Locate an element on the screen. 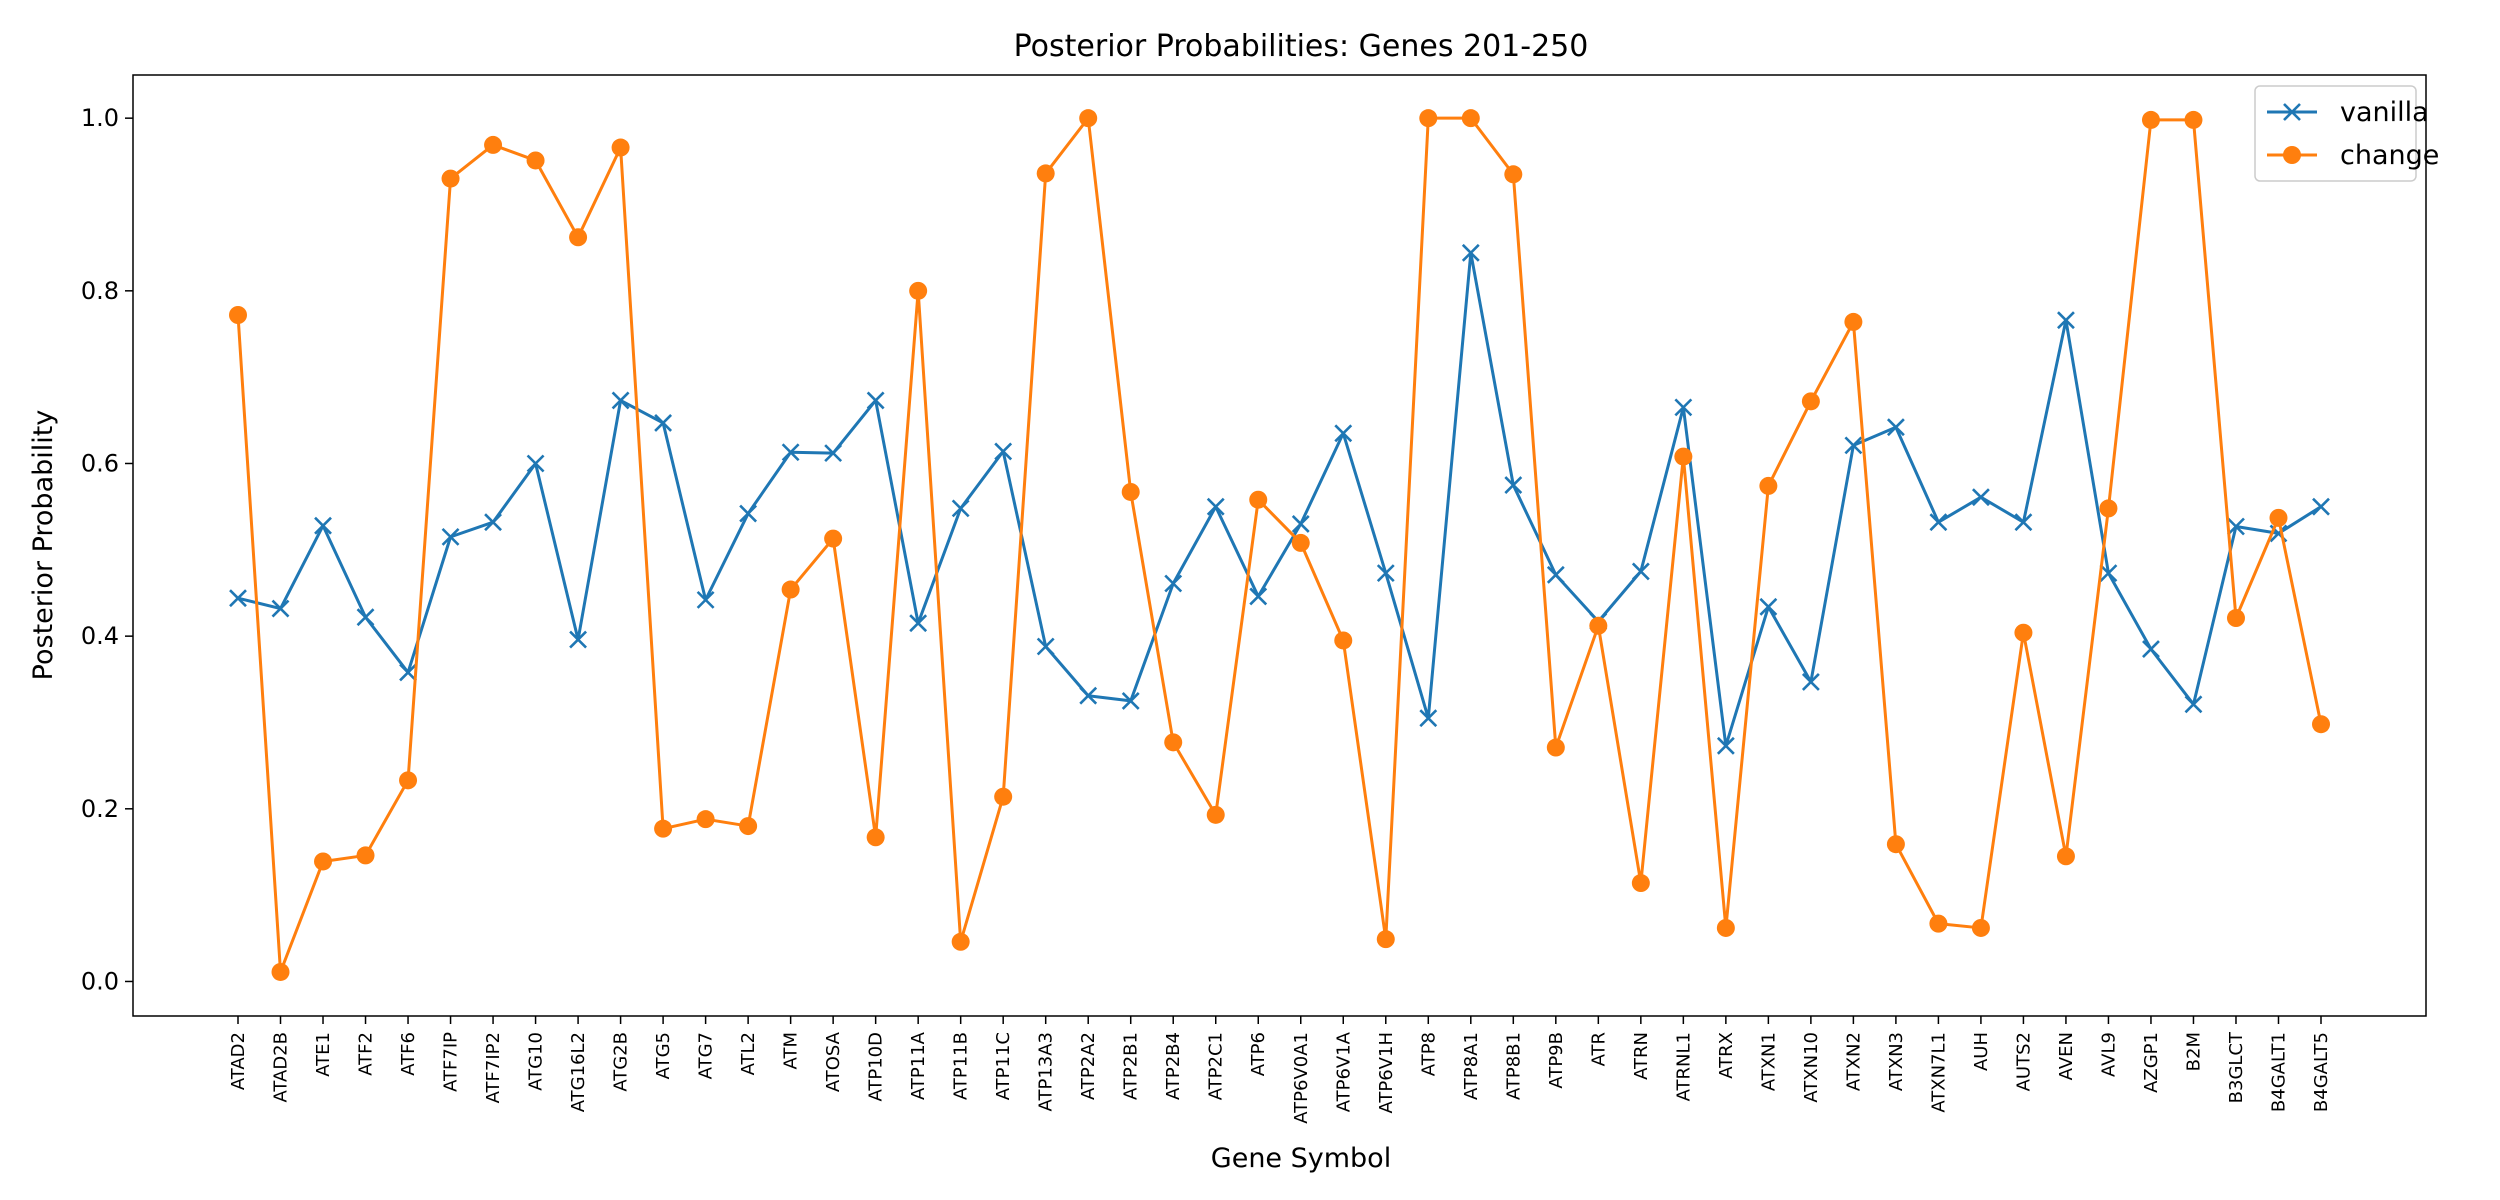 This screenshot has width=2500, height=1200. x-tick-label: AUH is located at coordinates (1981, 1051).